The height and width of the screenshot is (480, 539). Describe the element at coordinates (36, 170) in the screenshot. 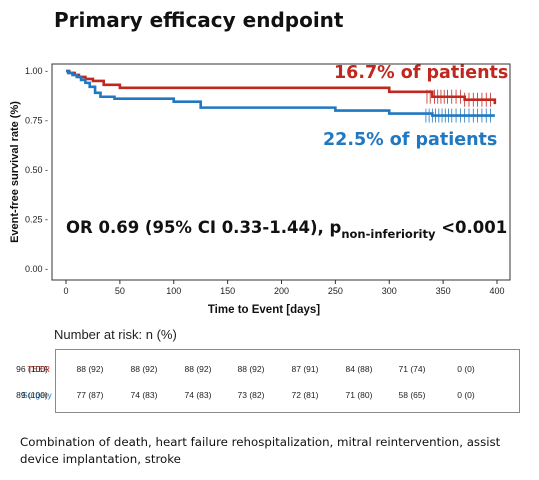

I see `y-tick-label: 0.50 -` at that location.